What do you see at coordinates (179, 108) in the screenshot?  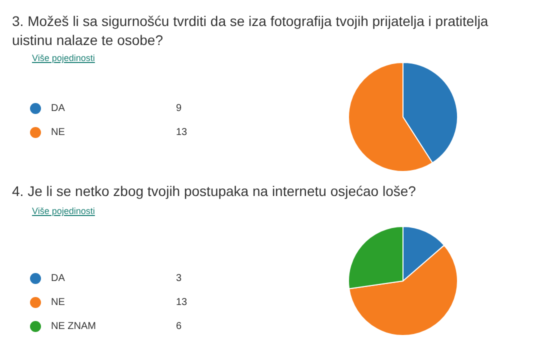 I see `data-label: 9` at bounding box center [179, 108].